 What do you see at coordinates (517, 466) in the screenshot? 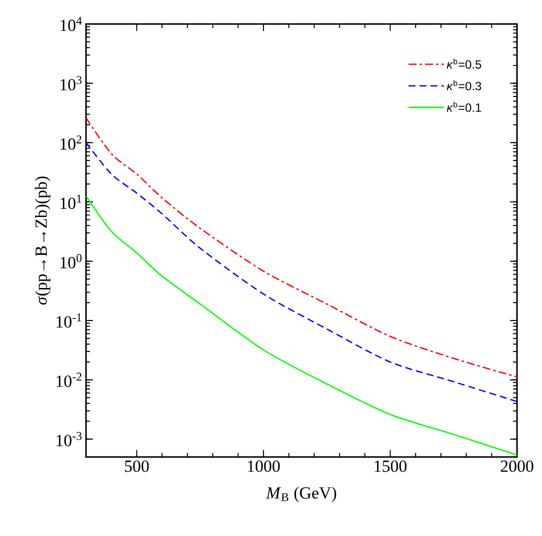
I see `x-tick-label: 2000` at bounding box center [517, 466].